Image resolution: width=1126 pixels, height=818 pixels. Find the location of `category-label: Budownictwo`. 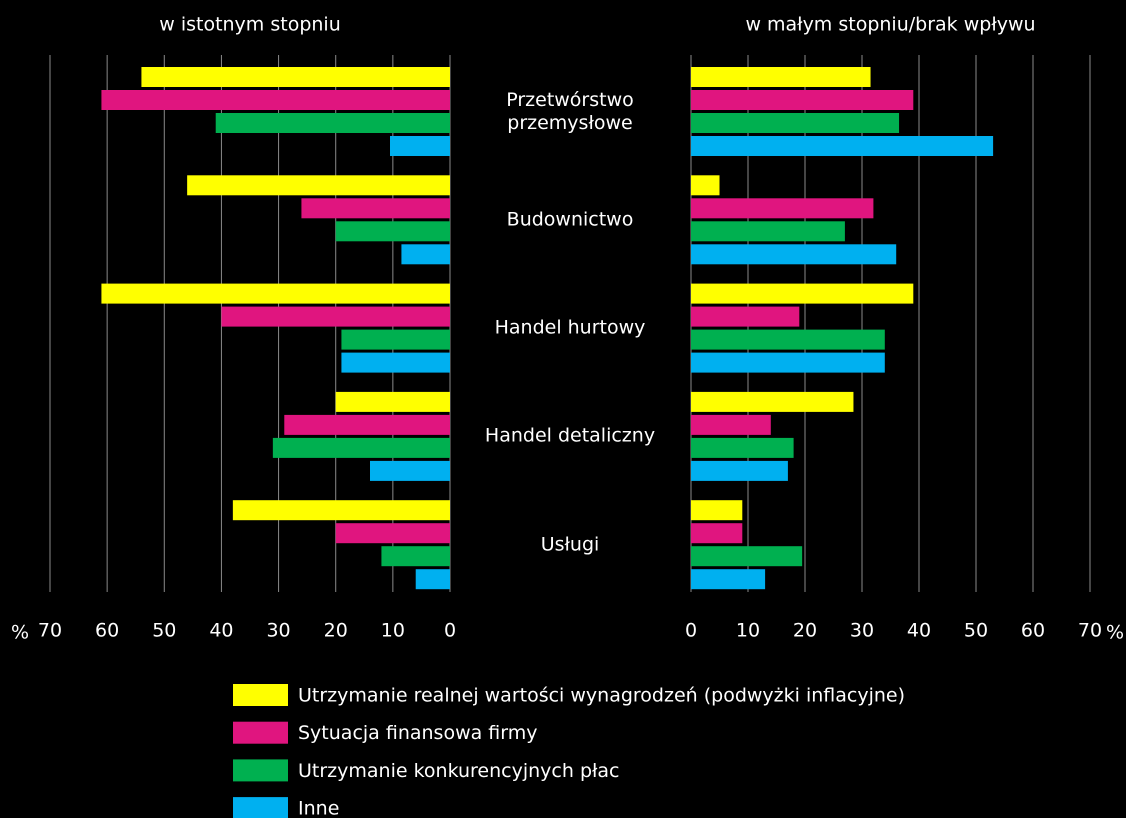

category-label: Budownictwo is located at coordinates (570, 219).